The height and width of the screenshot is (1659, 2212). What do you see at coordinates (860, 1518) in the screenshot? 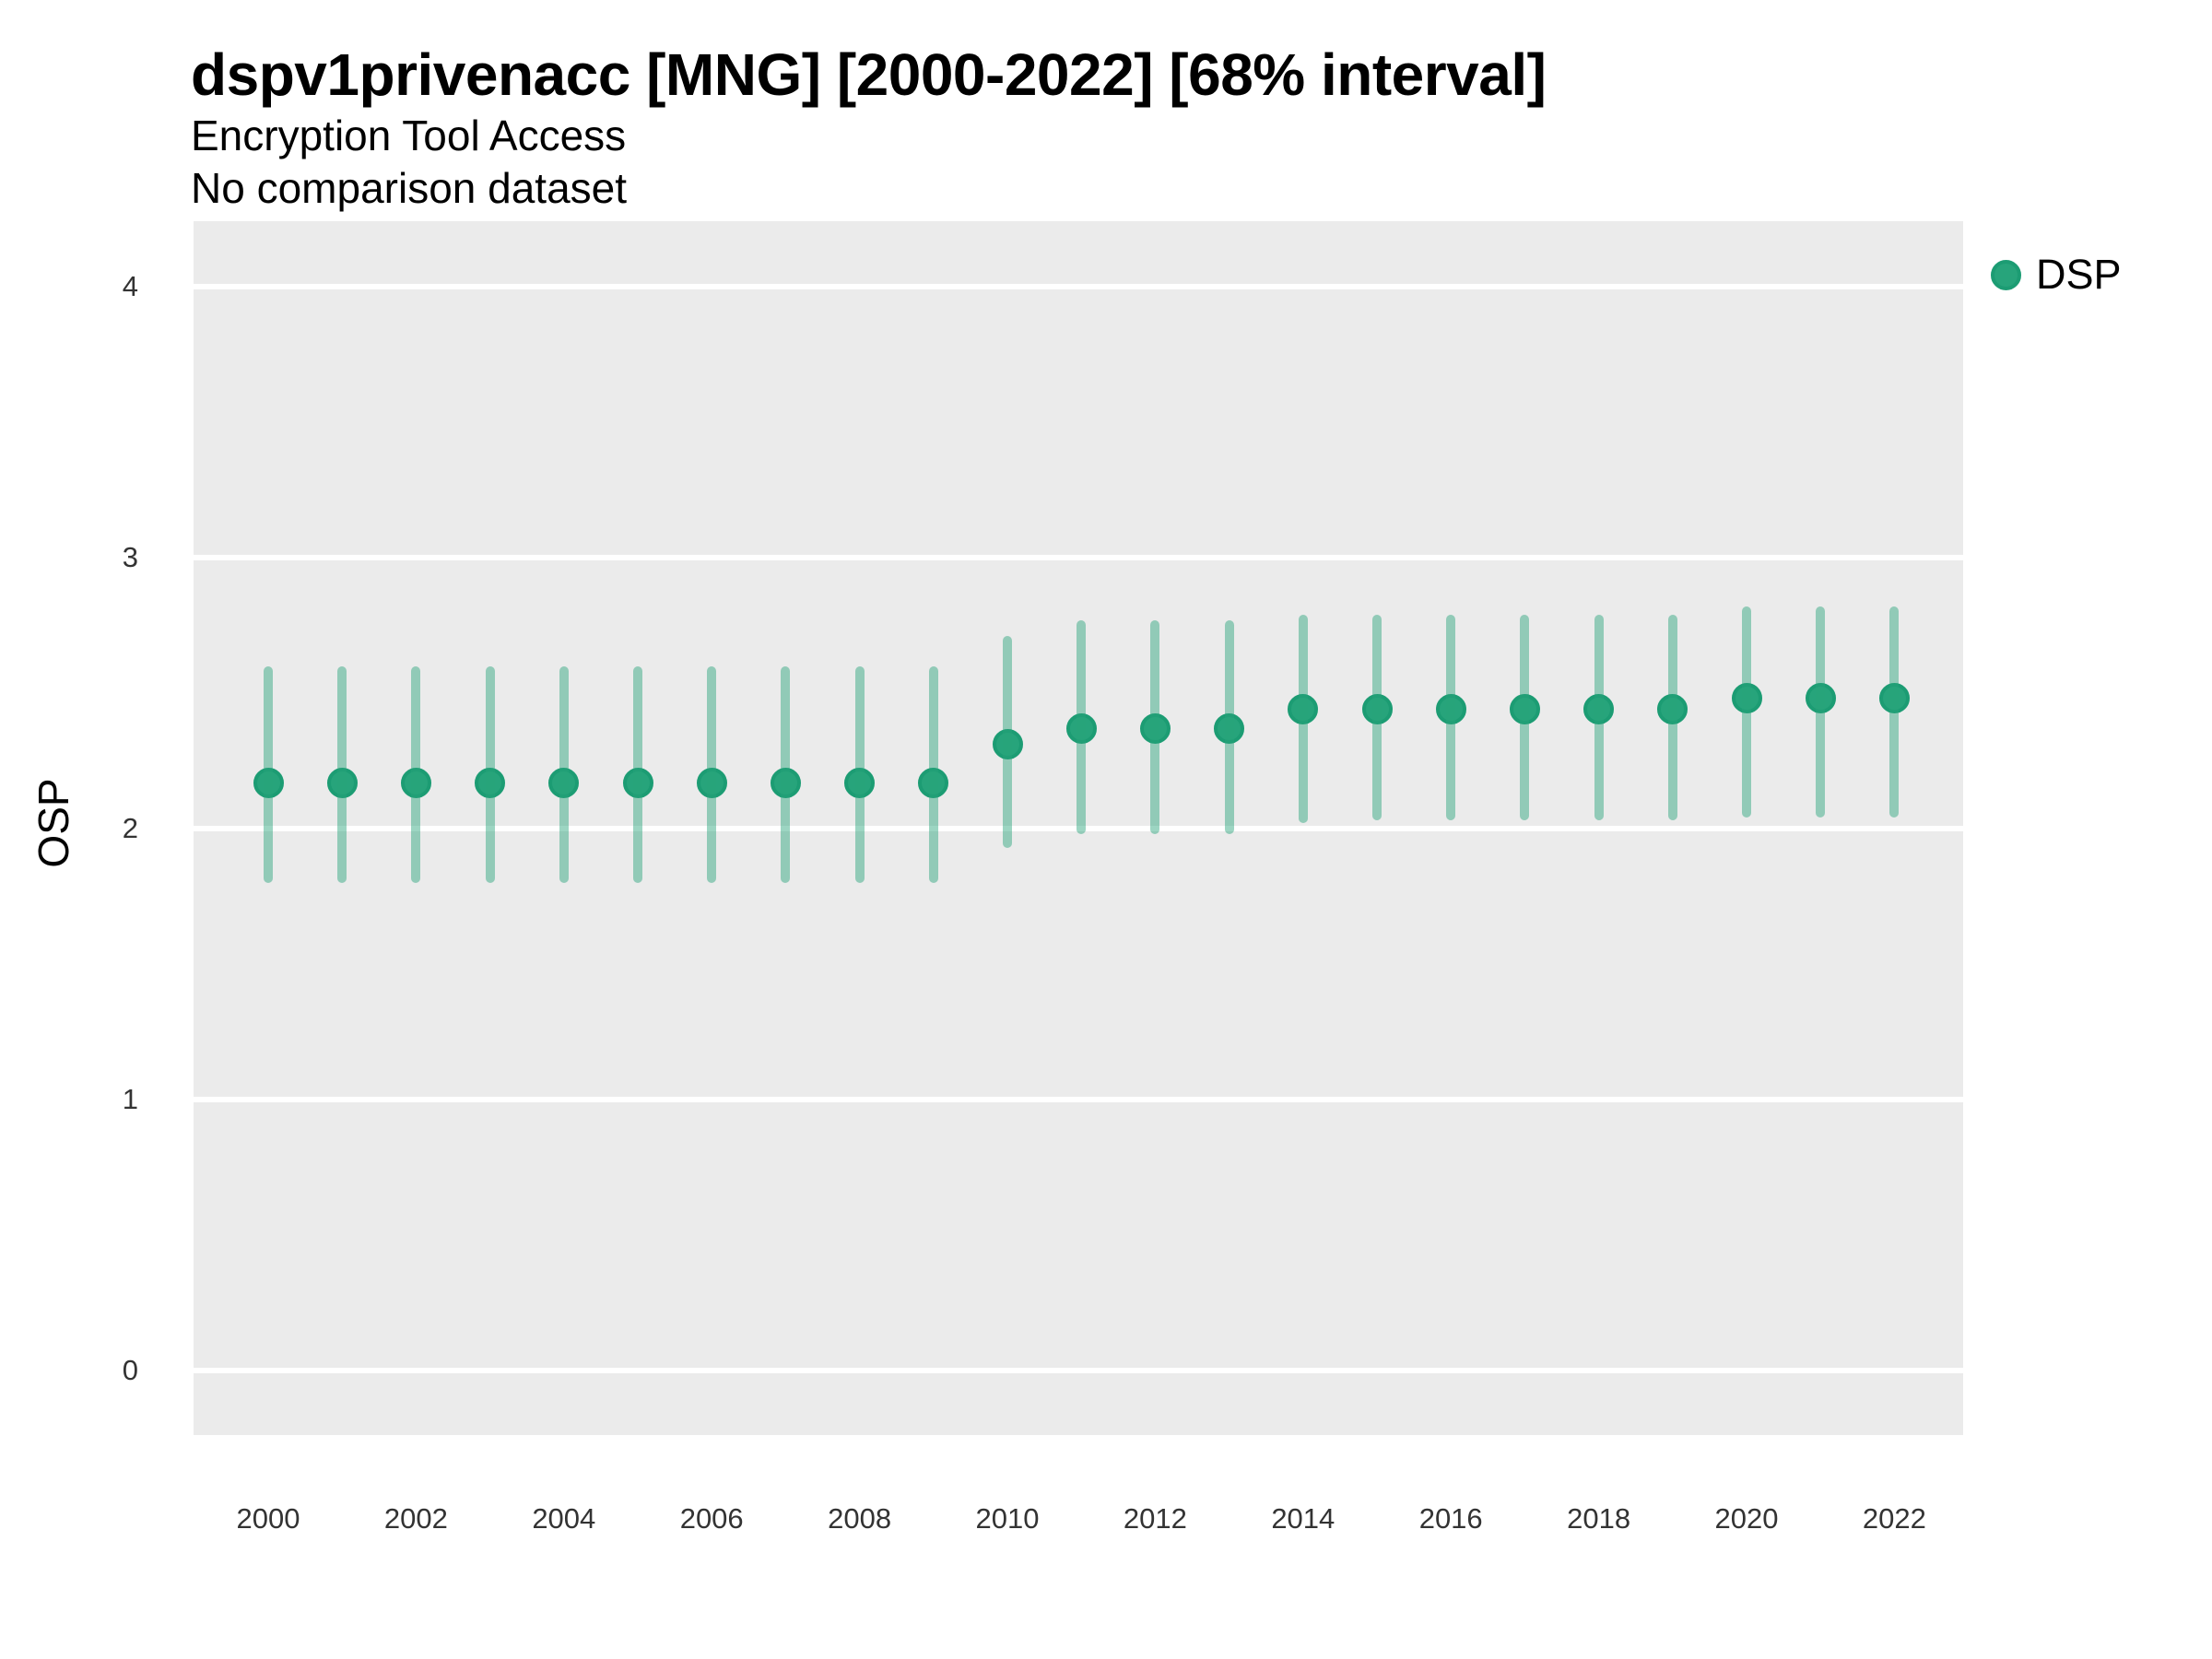
I see `x-tick-label: 2008` at bounding box center [860, 1518].